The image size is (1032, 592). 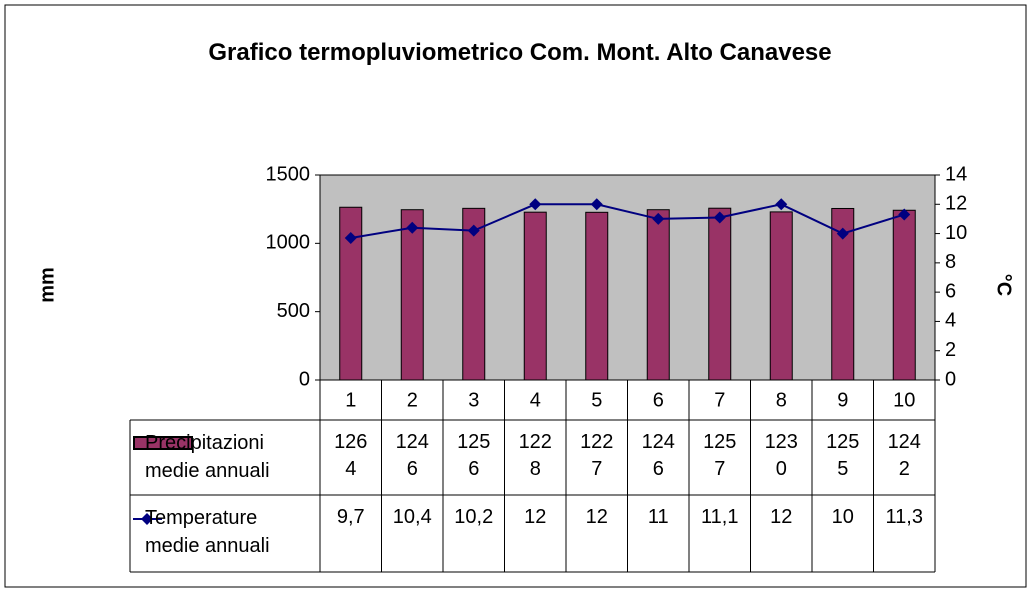 What do you see at coordinates (350, 517) in the screenshot?
I see `data-table-value: 9,7` at bounding box center [350, 517].